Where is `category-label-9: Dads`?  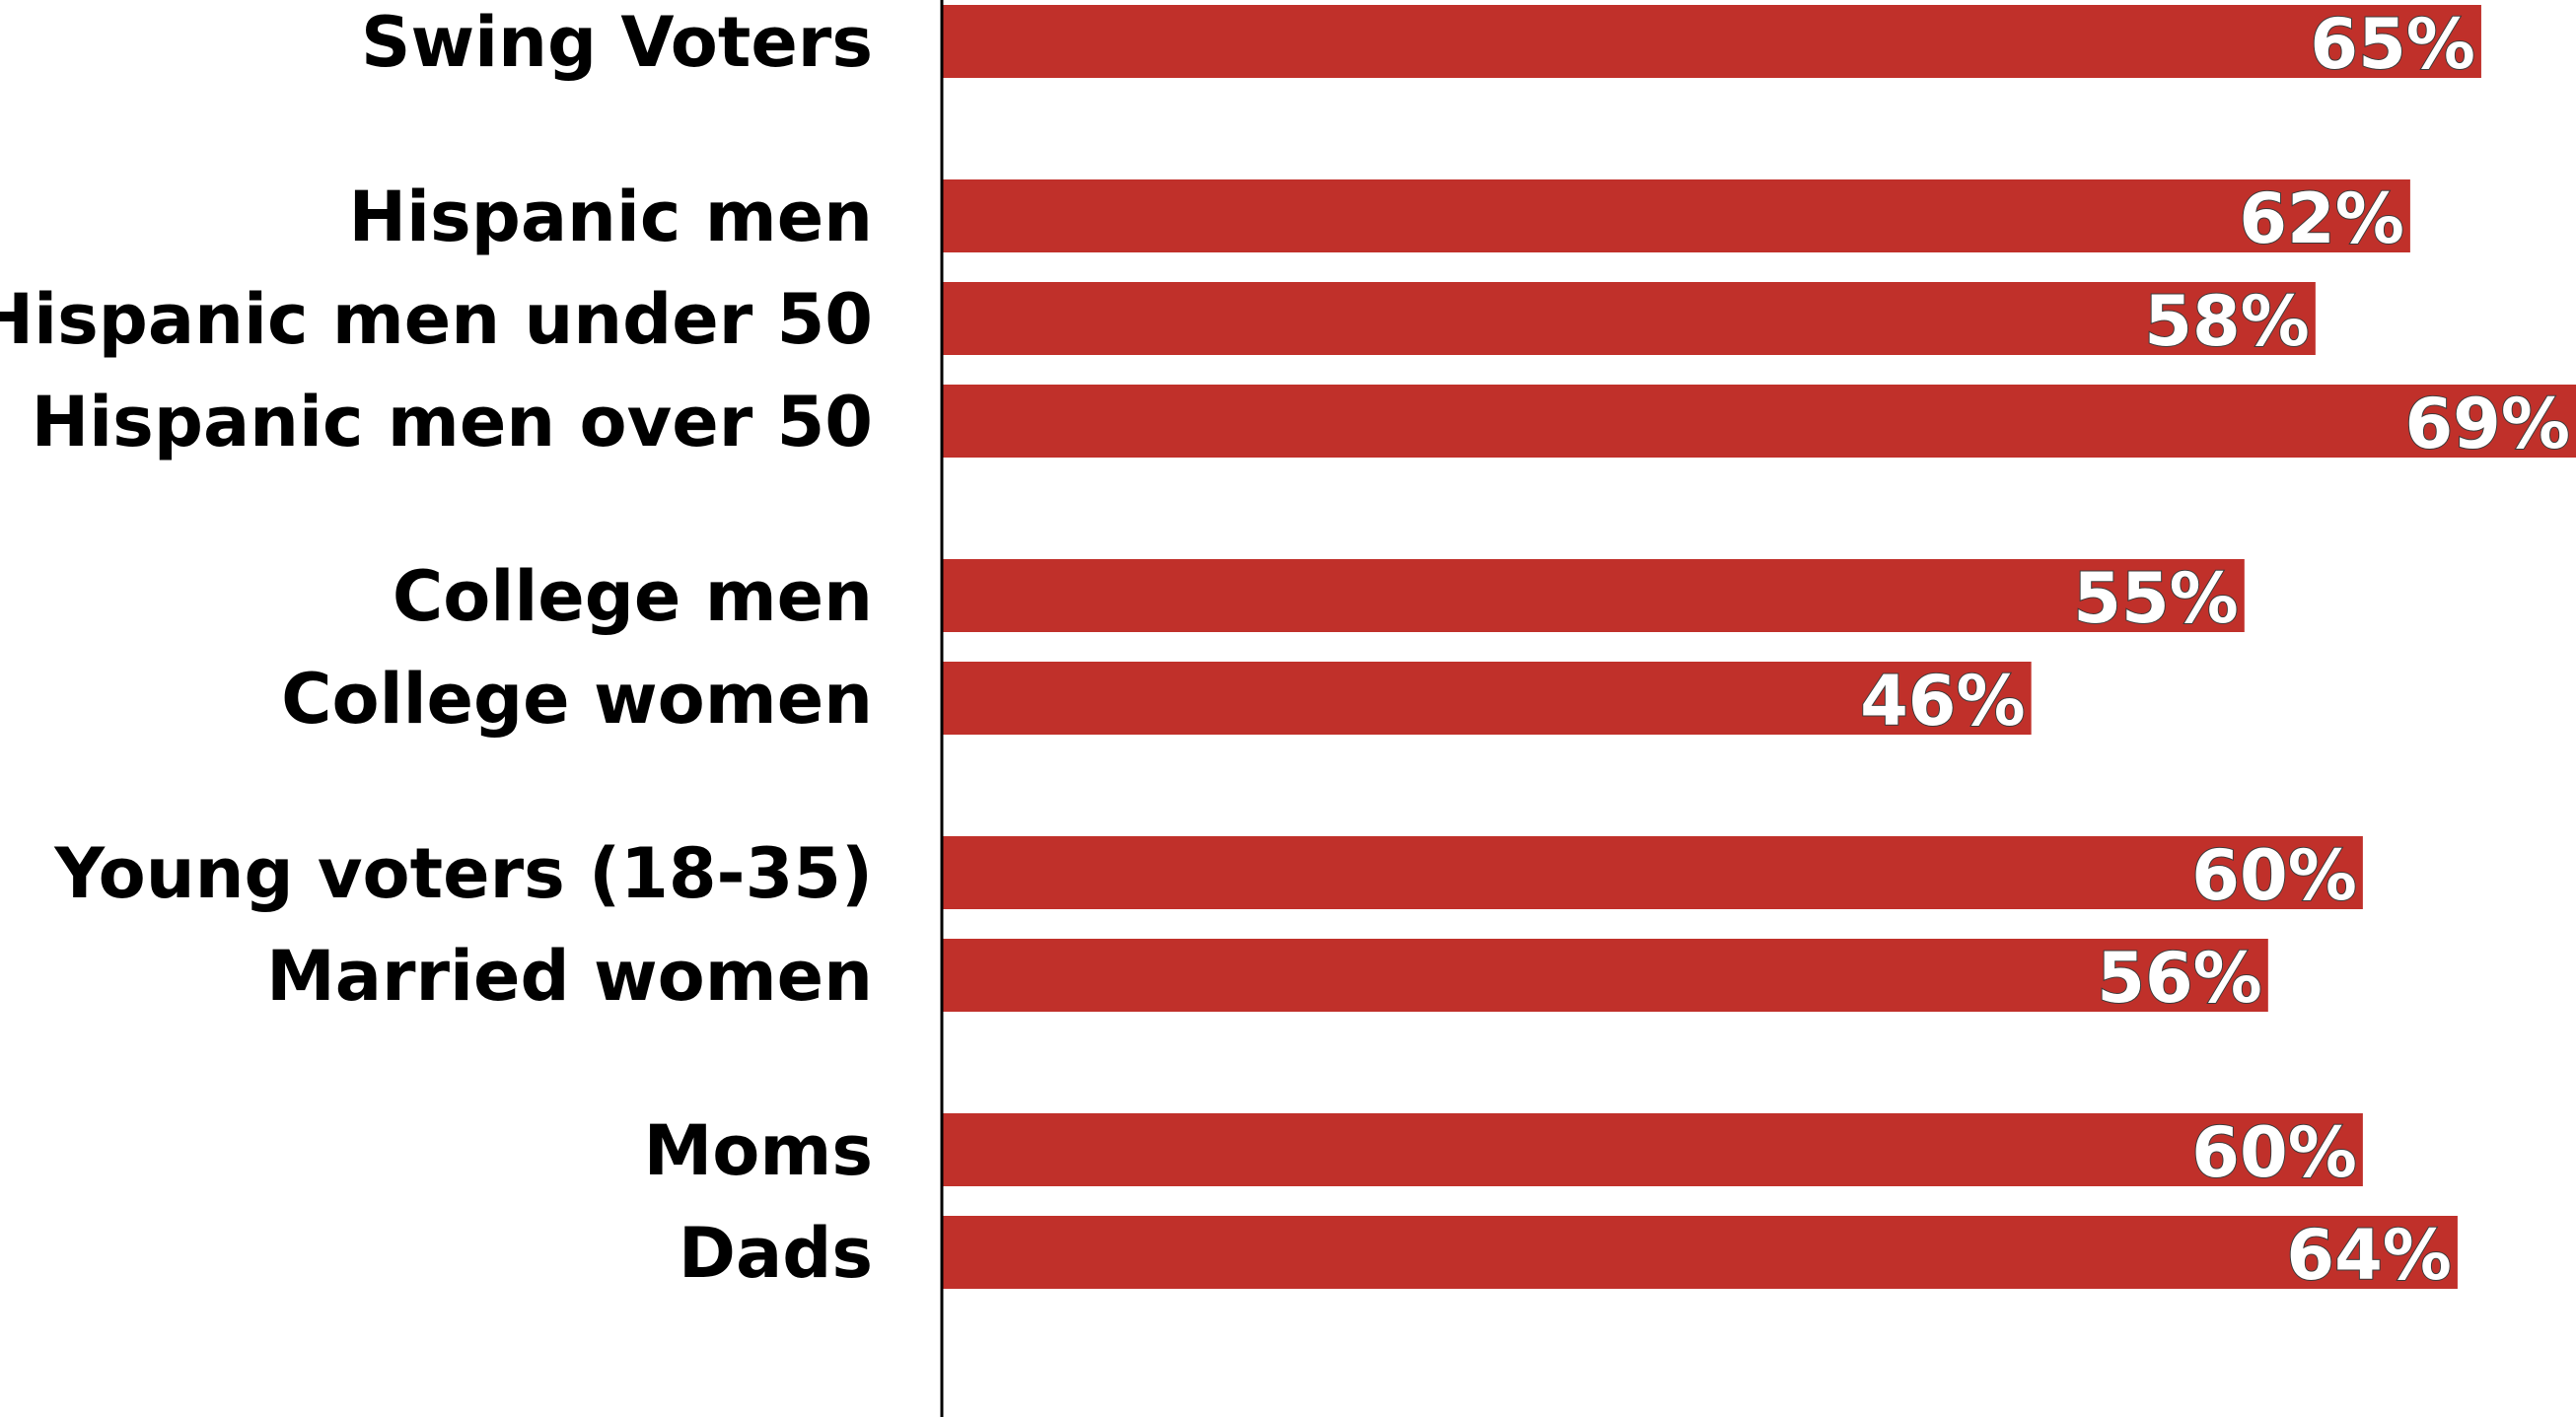 category-label-9: Dads is located at coordinates (776, 1253).